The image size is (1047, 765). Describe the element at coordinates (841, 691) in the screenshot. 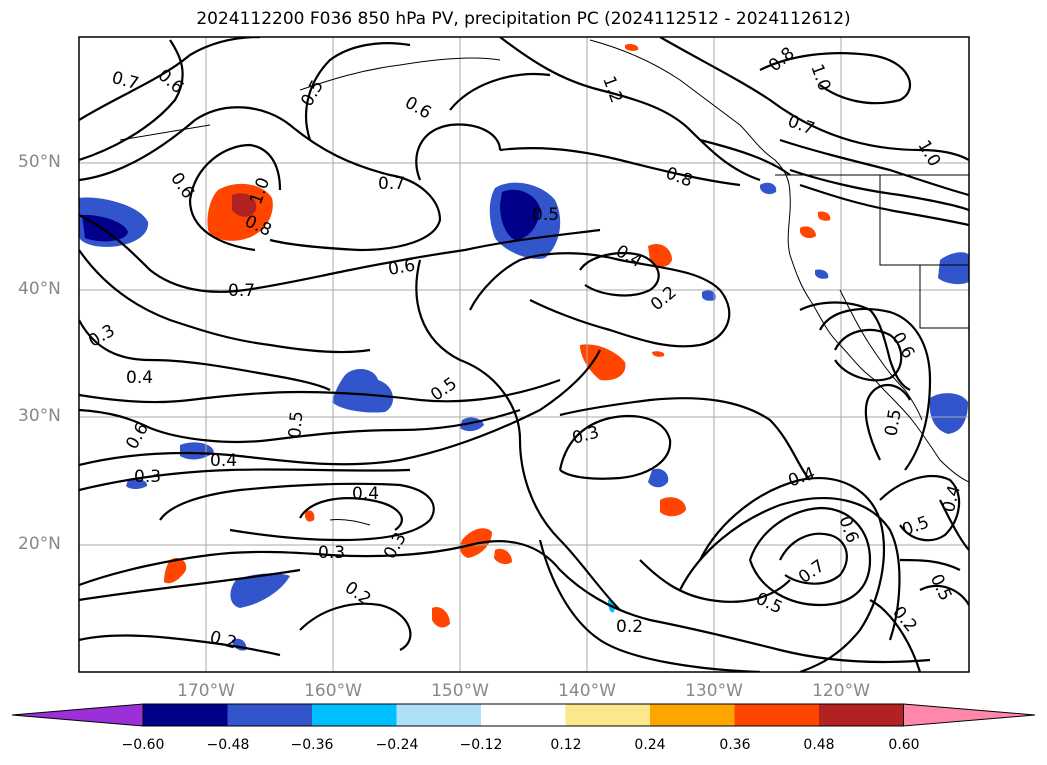

I see `lon-tick-label: 120°W` at that location.